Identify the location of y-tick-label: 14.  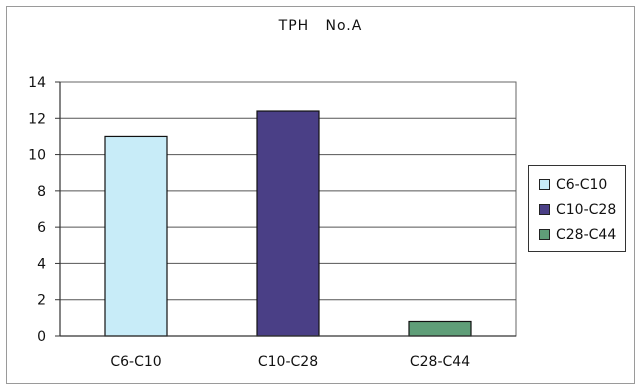
(37, 83).